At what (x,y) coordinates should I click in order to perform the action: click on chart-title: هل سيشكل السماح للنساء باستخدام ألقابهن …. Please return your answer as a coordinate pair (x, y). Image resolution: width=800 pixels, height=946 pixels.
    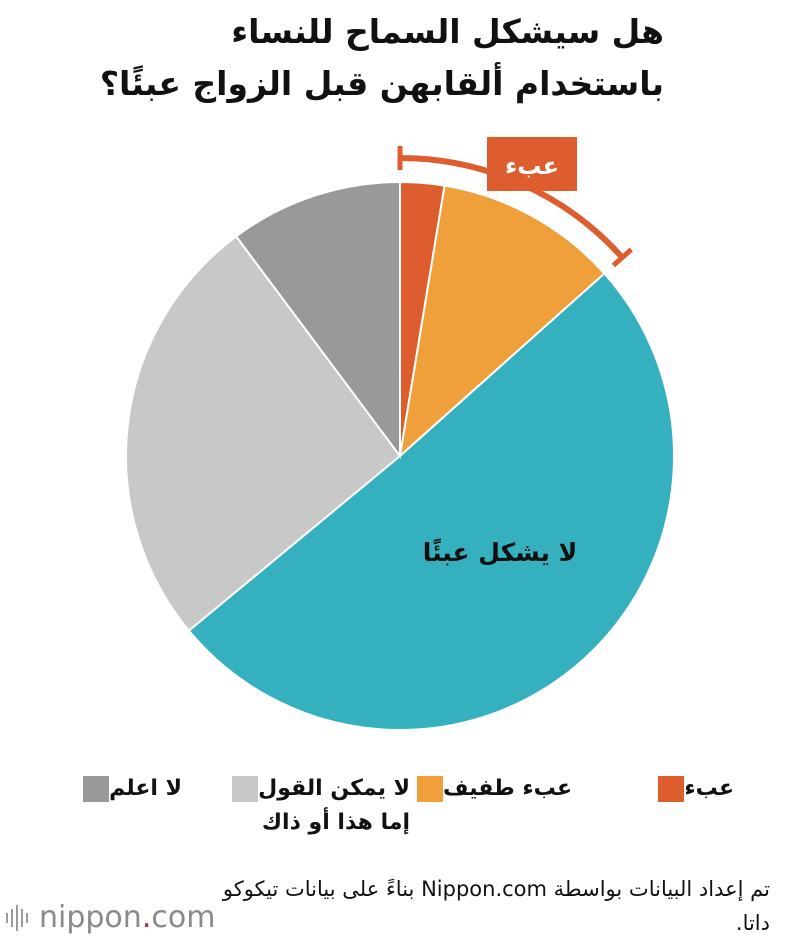
    Looking at the image, I should click on (364, 58).